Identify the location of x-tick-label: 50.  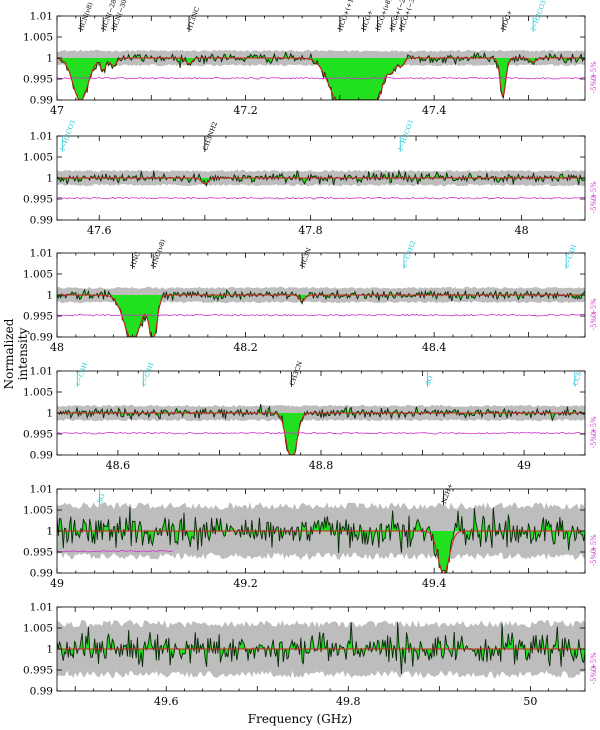
(530, 701).